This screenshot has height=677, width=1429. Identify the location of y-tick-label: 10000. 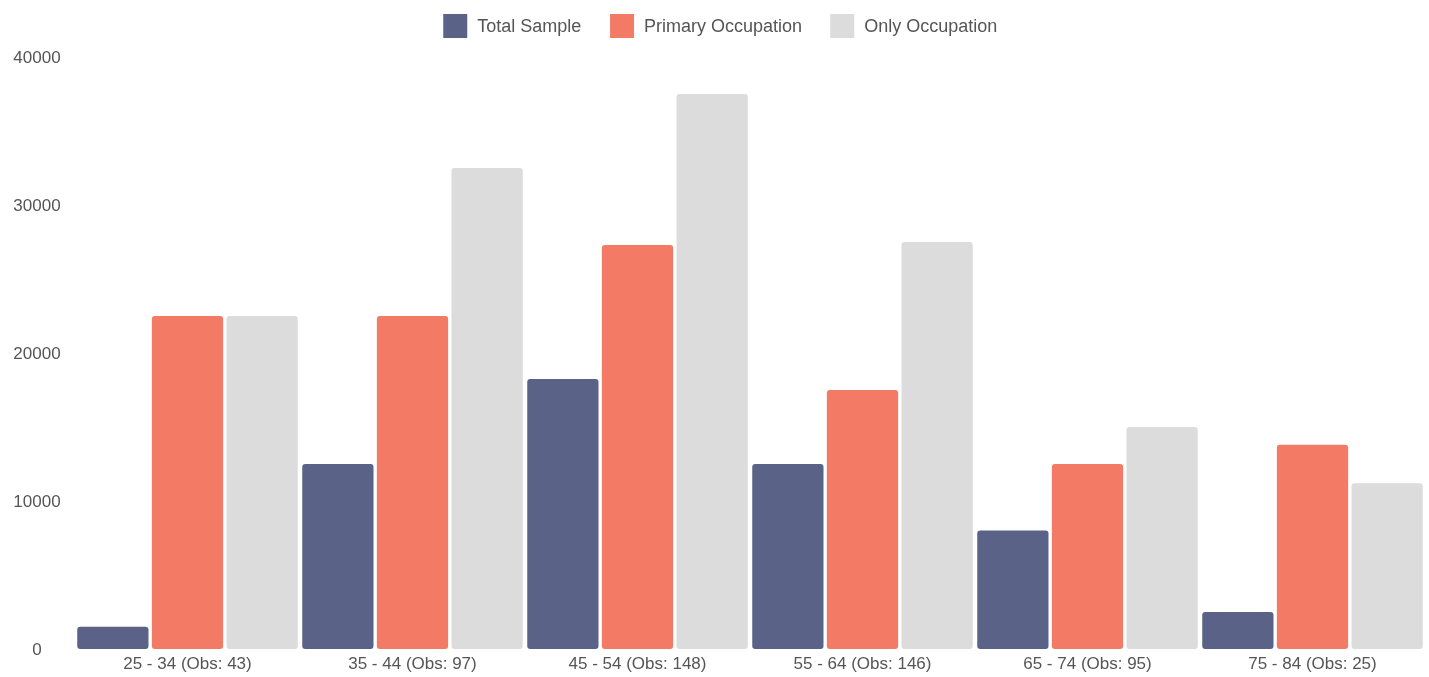
(37, 501).